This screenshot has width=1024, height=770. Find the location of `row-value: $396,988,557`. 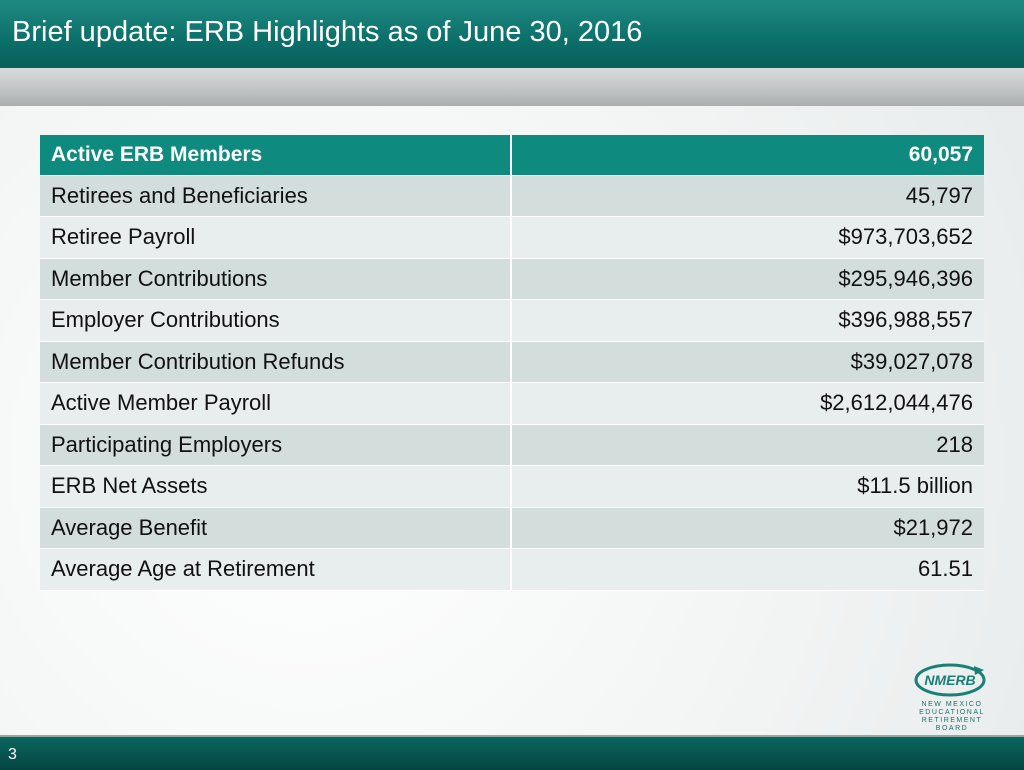

row-value: $396,988,557 is located at coordinates (747, 320).